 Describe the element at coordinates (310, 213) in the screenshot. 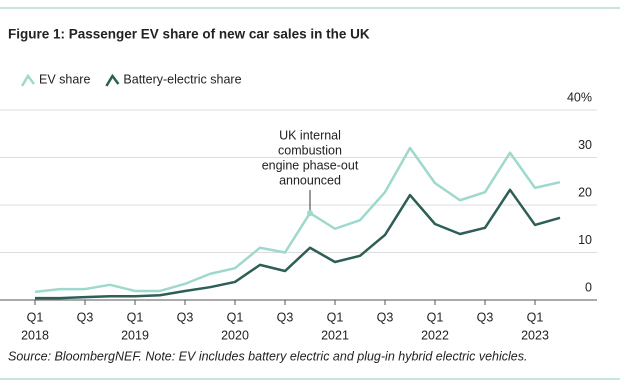

I see `annotation-dot` at that location.